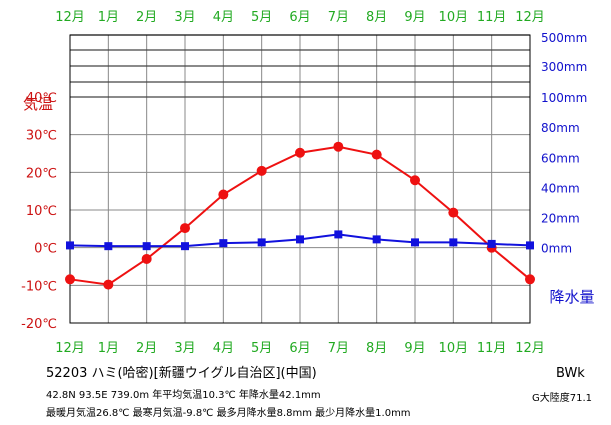 Image resolution: width=611 pixels, height=425 pixels. What do you see at coordinates (564, 38) in the screenshot?
I see `precipitation-tick-upper: 500mm` at bounding box center [564, 38].